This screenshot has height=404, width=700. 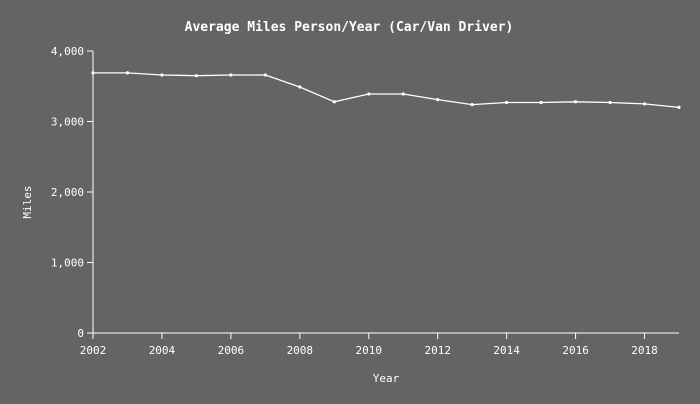 What do you see at coordinates (386, 378) in the screenshot?
I see `x-axis-label: Year` at bounding box center [386, 378].